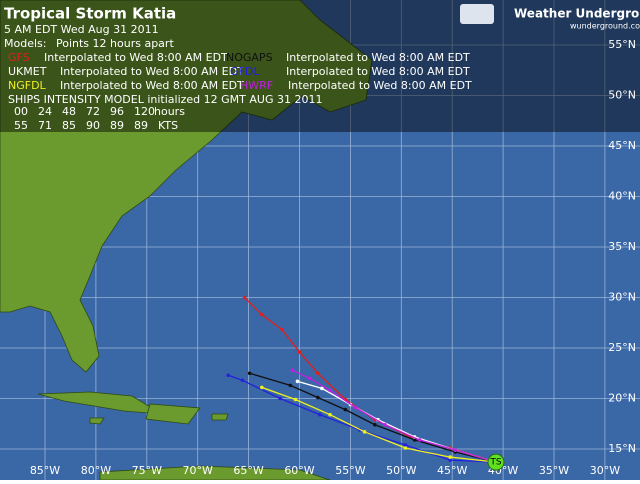  Describe the element at coordinates (93, 111) in the screenshot. I see `ships-hour: 72` at that location.